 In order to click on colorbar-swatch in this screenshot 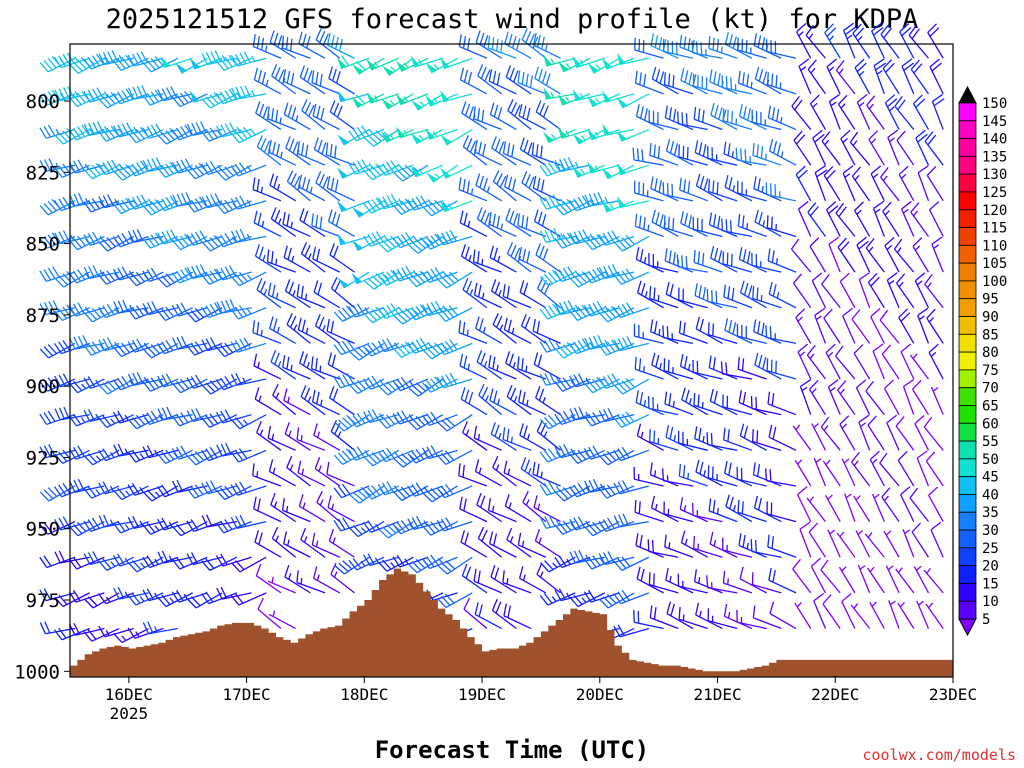, I will do `click(967, 592)`.